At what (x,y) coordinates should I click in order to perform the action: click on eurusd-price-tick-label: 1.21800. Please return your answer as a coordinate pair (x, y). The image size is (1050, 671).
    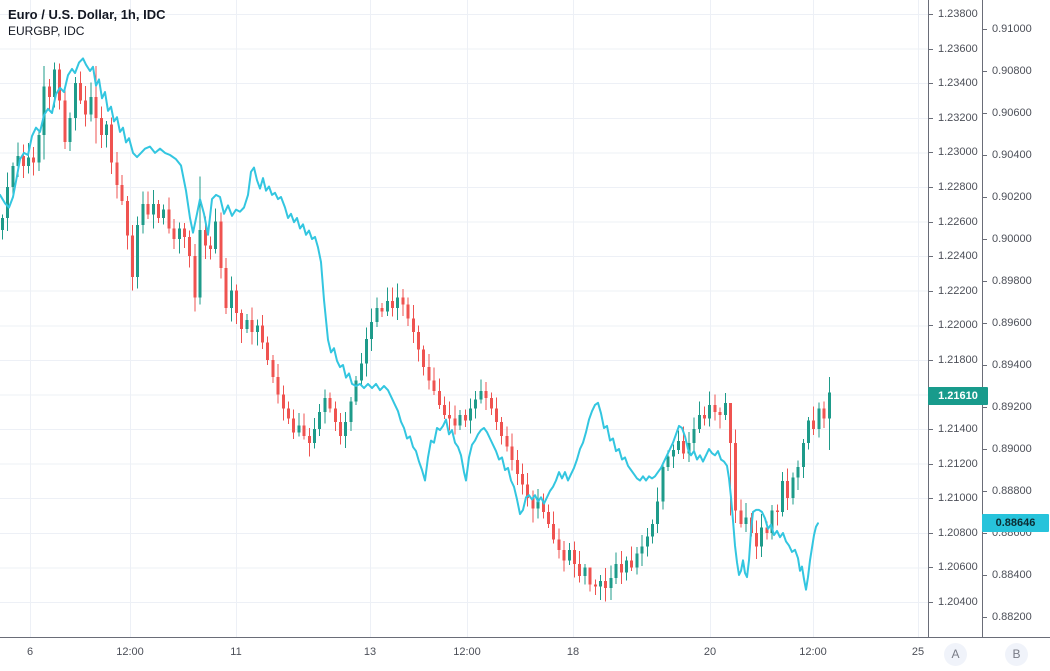
    Looking at the image, I should click on (953, 360).